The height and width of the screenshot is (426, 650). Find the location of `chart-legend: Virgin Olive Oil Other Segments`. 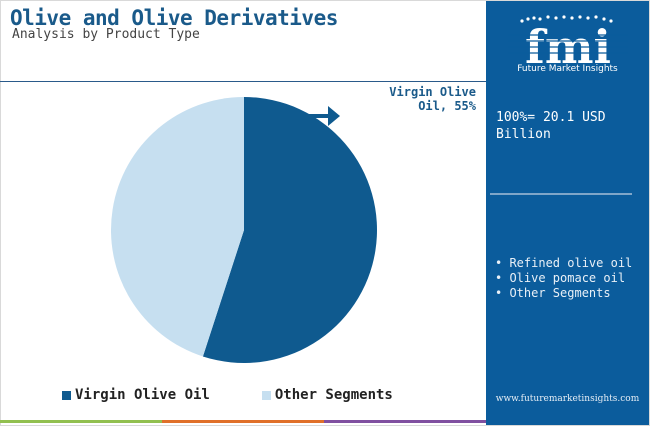

chart-legend: Virgin Olive Oil Other Segments is located at coordinates (253, 395).